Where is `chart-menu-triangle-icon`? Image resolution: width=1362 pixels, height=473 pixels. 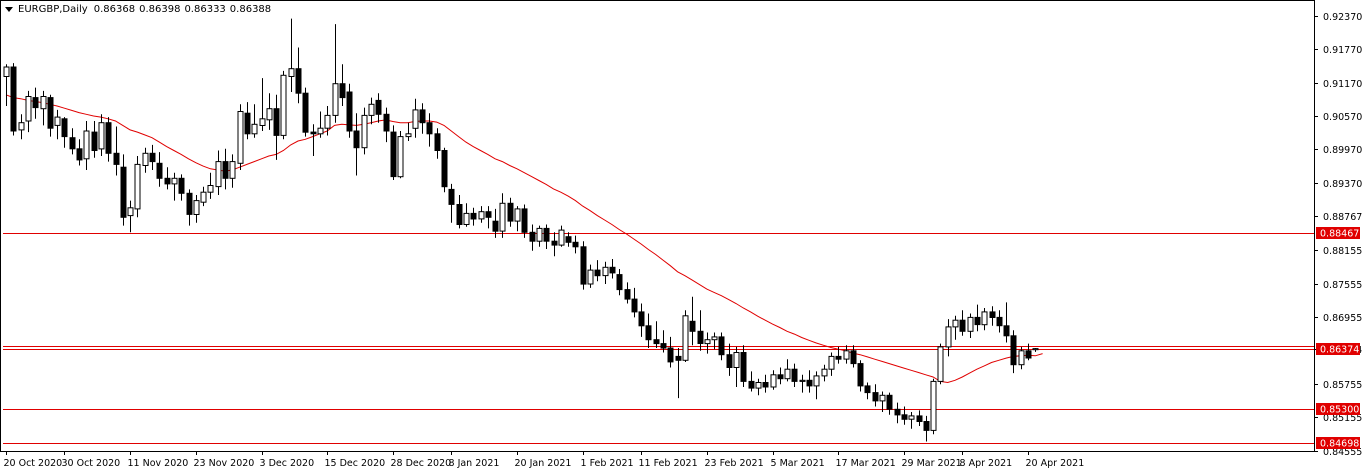
chart-menu-triangle-icon is located at coordinates (9, 9).